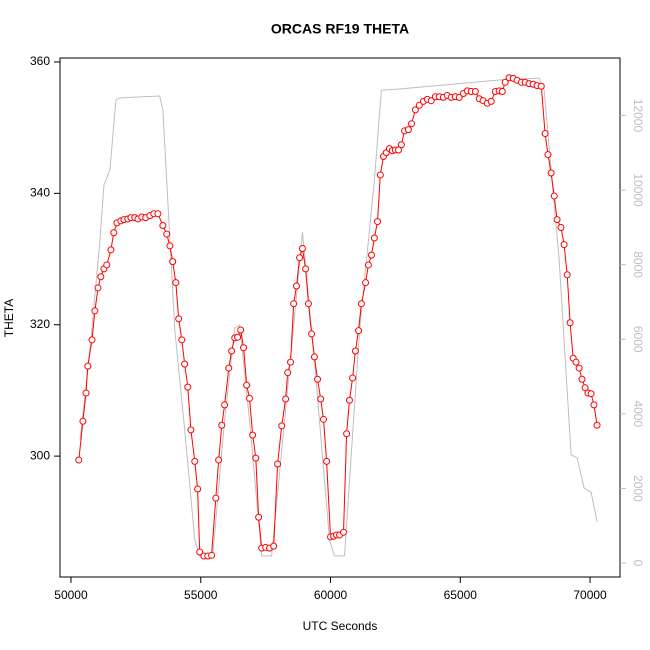 The image size is (650, 650). What do you see at coordinates (331, 595) in the screenshot?
I see `x-tick-label: 60000` at bounding box center [331, 595].